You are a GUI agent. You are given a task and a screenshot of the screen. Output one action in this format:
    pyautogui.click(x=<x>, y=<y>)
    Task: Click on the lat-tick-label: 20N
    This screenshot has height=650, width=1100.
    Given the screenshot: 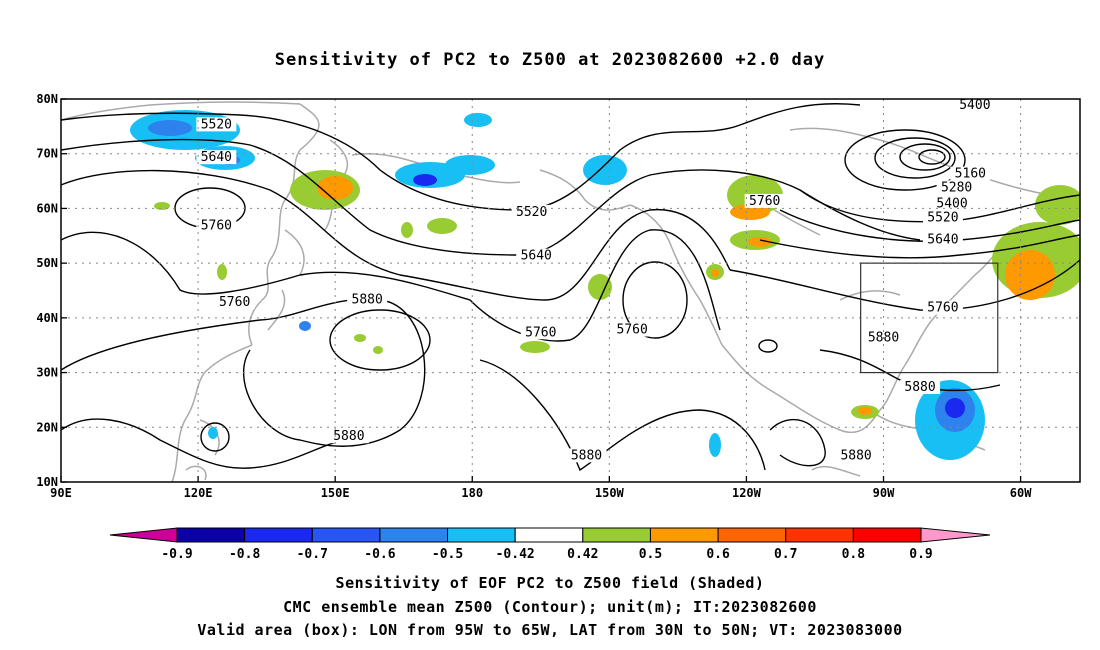 What is the action you would take?
    pyautogui.click(x=47, y=427)
    